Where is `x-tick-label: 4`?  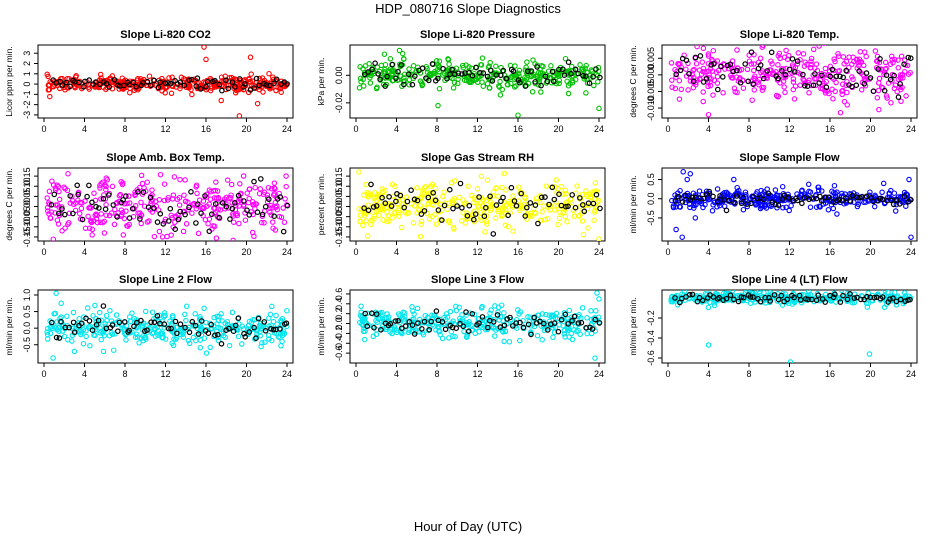 x-tick-label: 4 is located at coordinates (84, 129).